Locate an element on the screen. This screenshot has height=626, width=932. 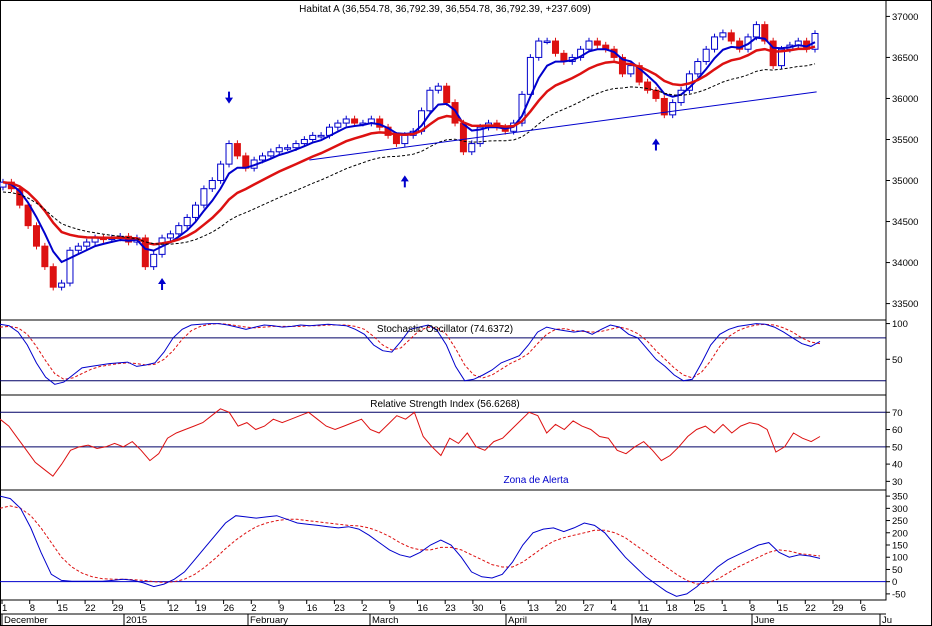
x-tick-label: 27 is located at coordinates (589, 608).